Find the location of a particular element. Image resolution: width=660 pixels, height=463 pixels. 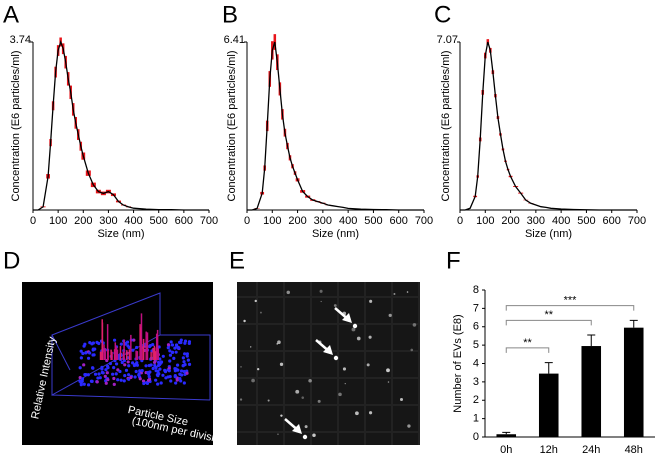

panel-label: D is located at coordinates (11, 260).